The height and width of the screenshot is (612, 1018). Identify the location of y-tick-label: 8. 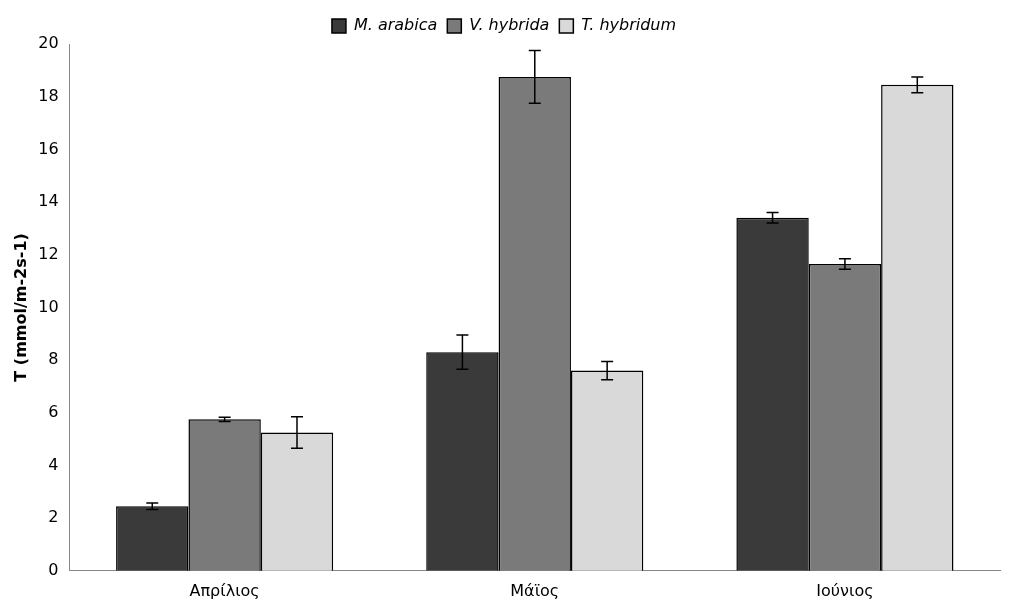
(53, 359).